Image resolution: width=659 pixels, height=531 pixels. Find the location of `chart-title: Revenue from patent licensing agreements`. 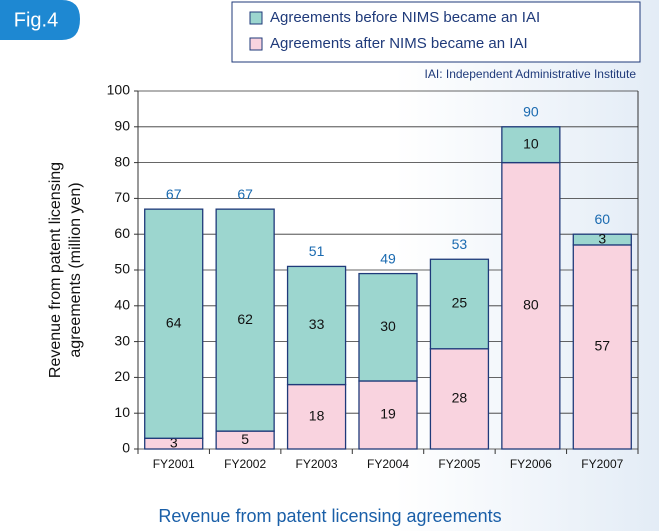

chart-title: Revenue from patent licensing agreements is located at coordinates (329, 516).